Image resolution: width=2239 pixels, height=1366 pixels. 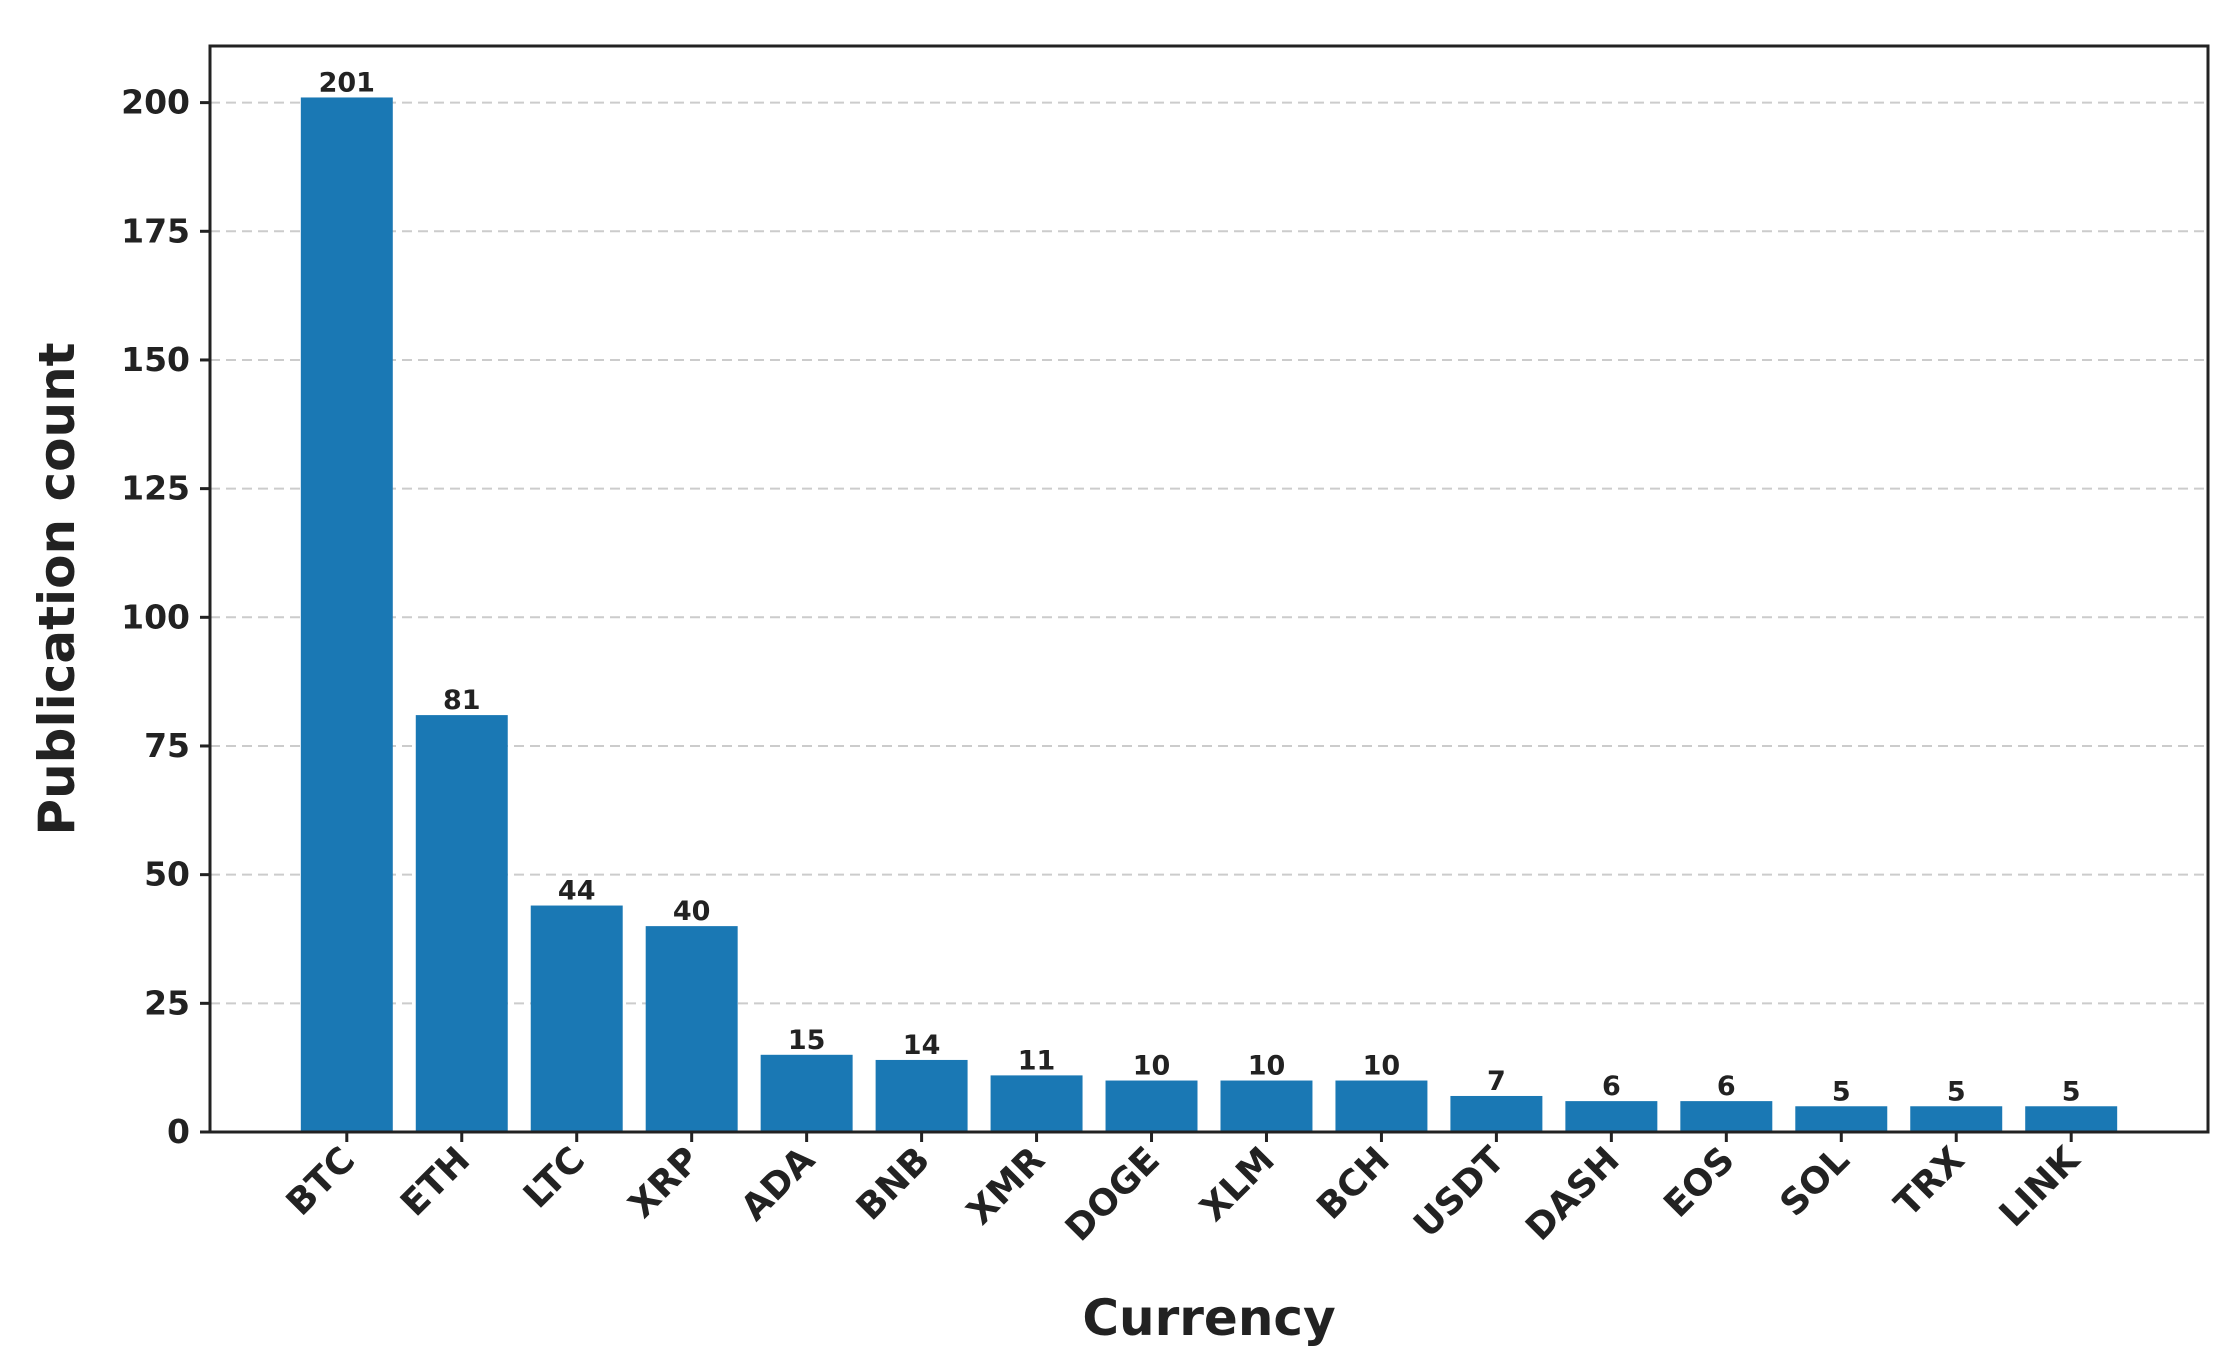 I want to click on y-axis-ticks: 0 25 50 75 100 125 150 175 200, so click(x=165, y=617).